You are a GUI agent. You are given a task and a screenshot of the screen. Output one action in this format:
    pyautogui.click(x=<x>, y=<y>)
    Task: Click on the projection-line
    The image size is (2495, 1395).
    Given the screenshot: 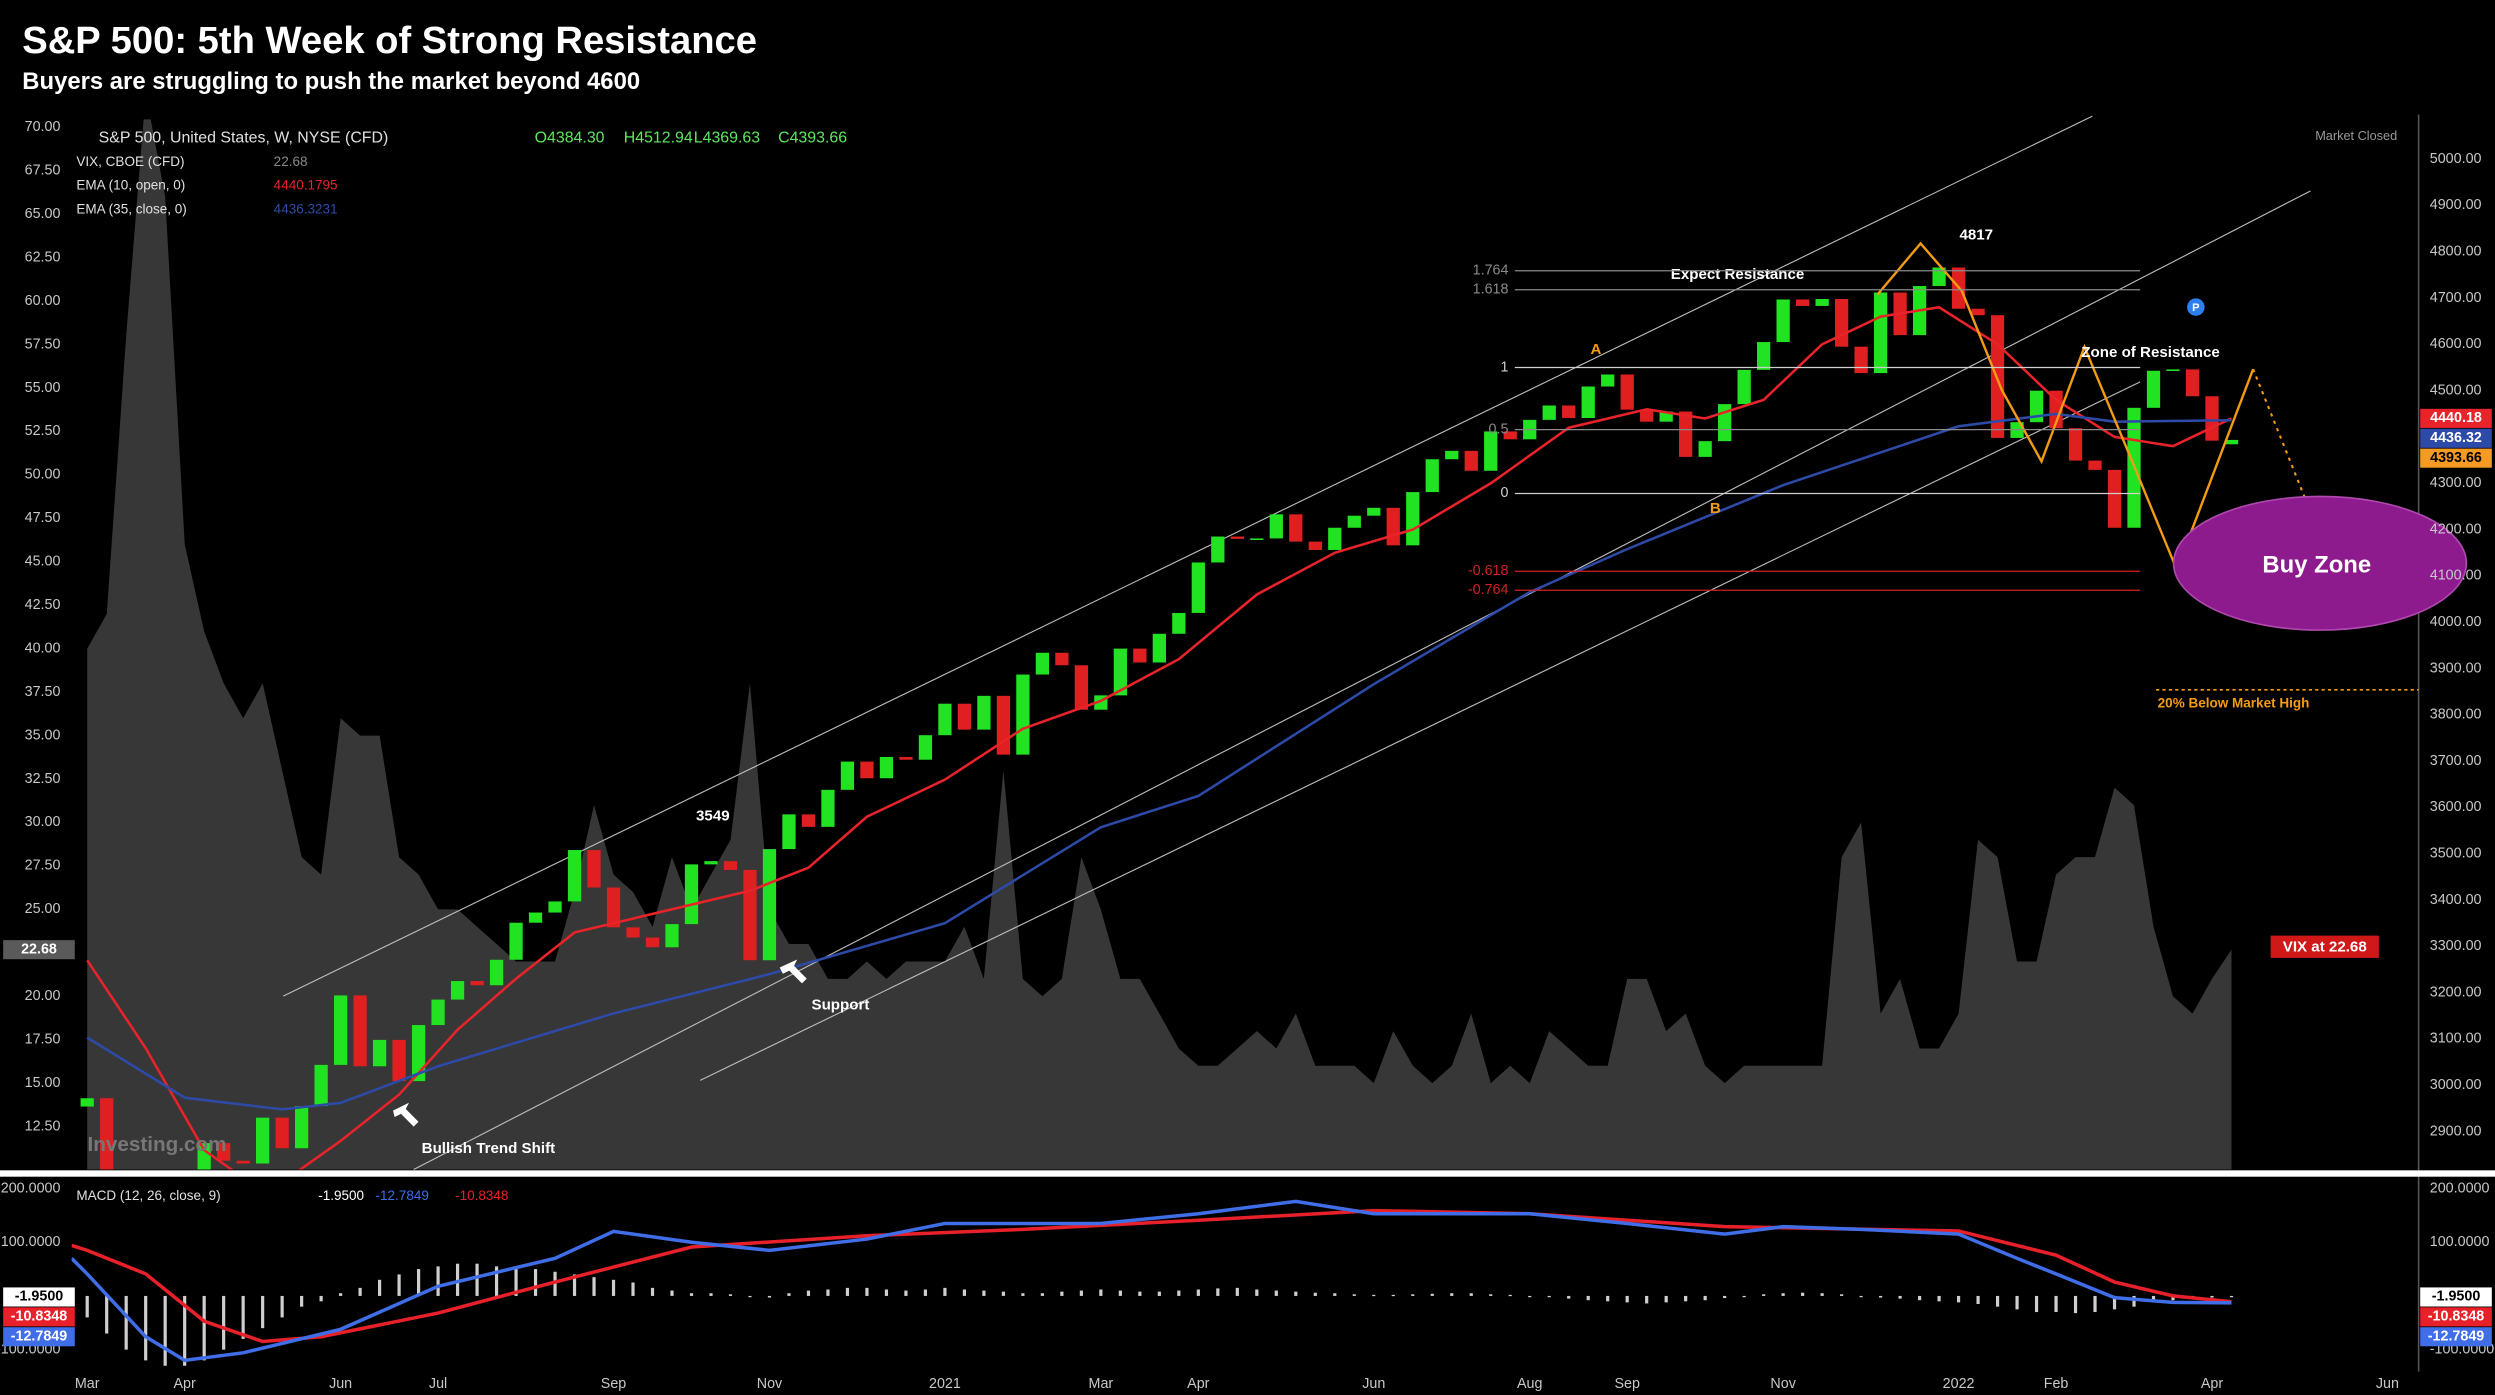 What is the action you would take?
    pyautogui.click(x=2282, y=442)
    